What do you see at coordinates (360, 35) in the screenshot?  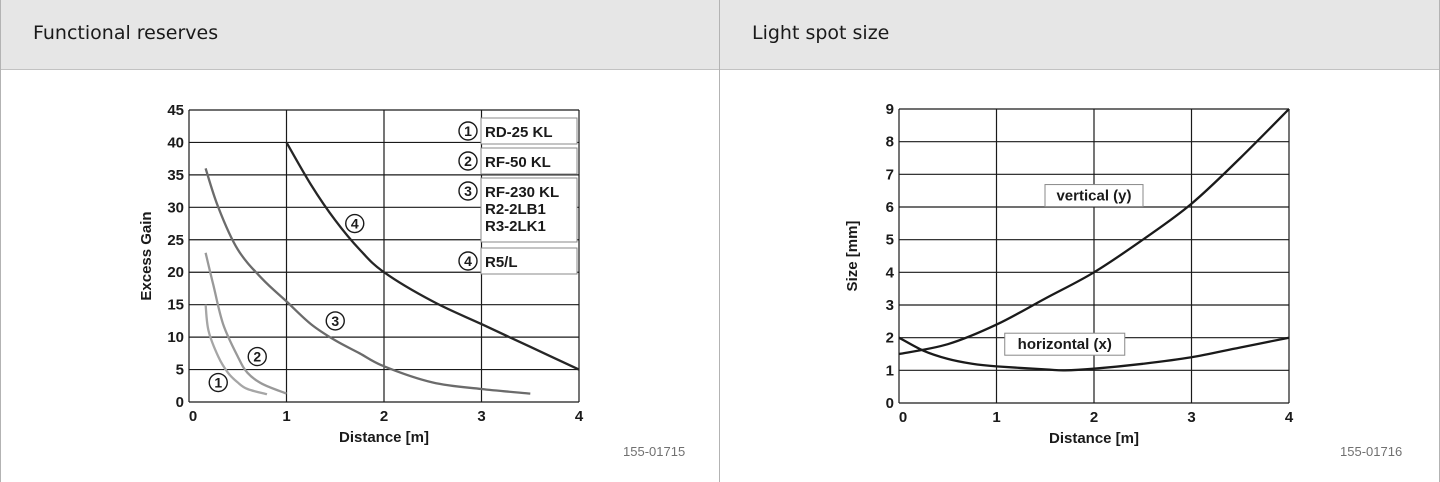 I see `panel-header: Functional reserves` at bounding box center [360, 35].